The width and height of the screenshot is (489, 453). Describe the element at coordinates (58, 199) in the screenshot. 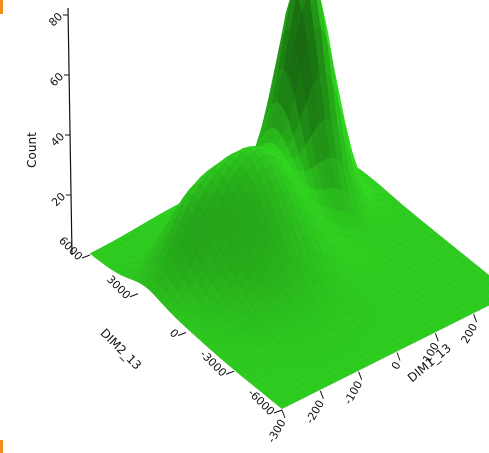

I see `z-tick-label: 20` at that location.